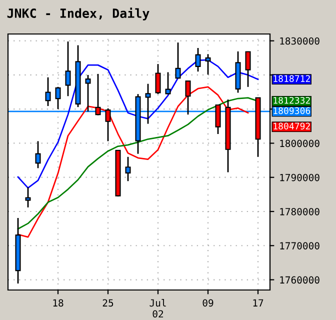  I want to click on y-tick-label: 1760000, so click(300, 280).